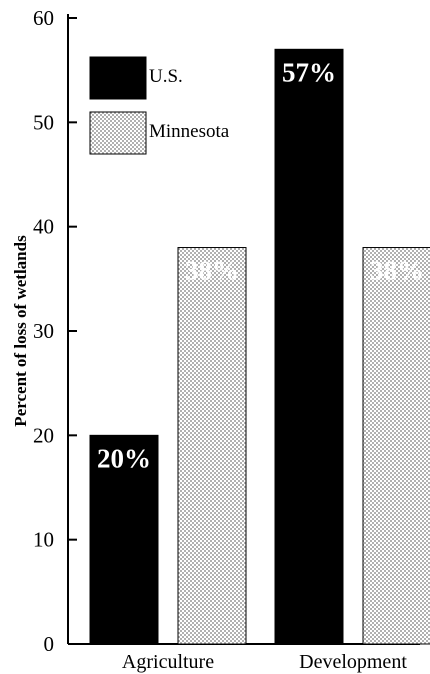  What do you see at coordinates (159, 105) in the screenshot?
I see `legend: U.S. Minnesota` at bounding box center [159, 105].